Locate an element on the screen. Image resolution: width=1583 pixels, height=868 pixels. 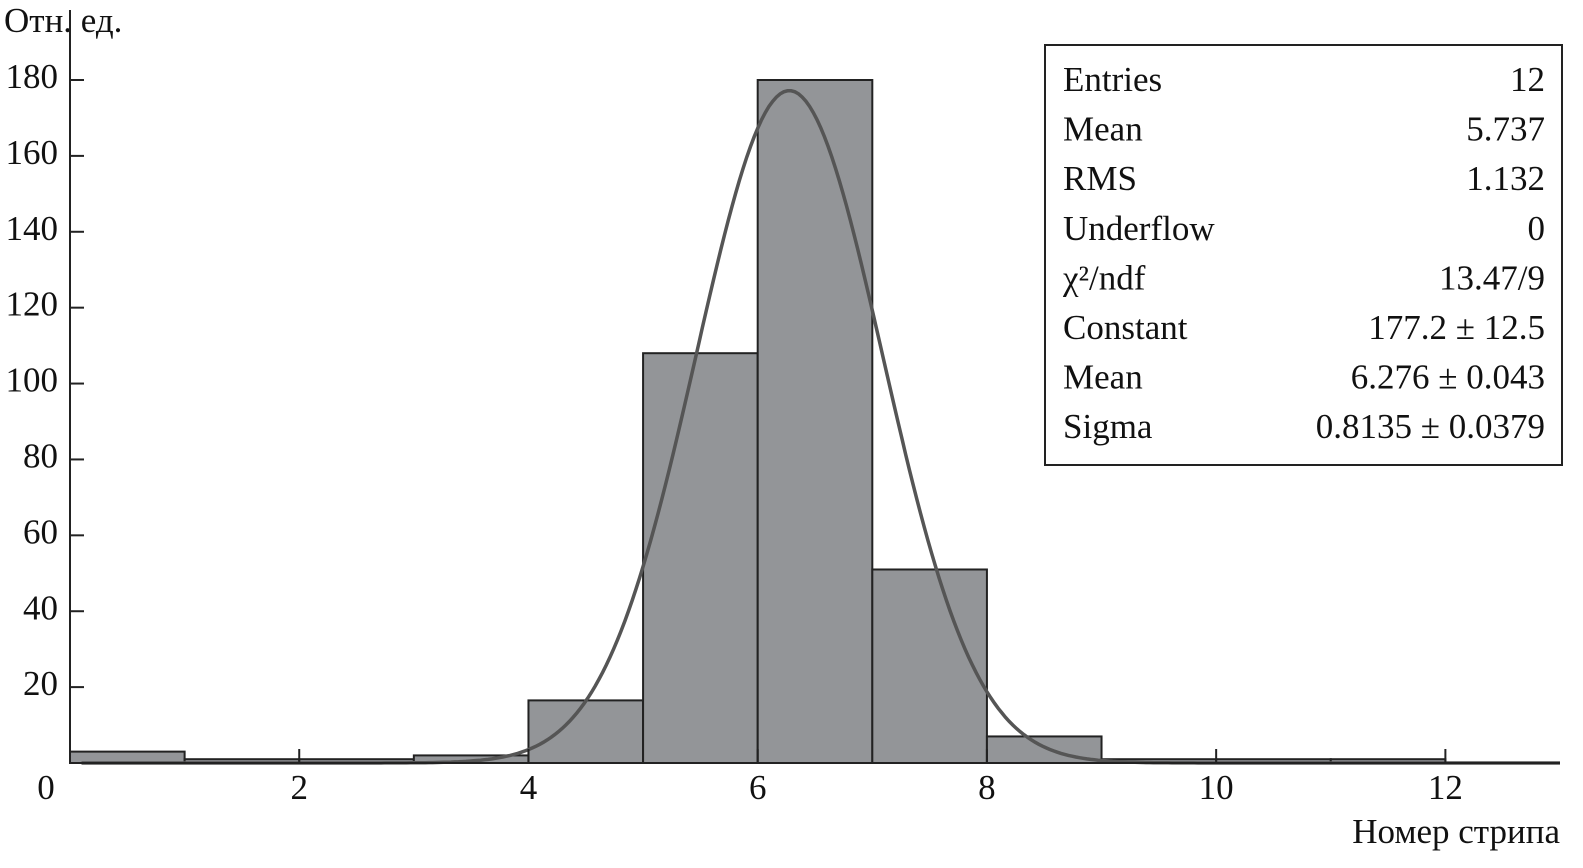
stats-value: 13.47/9 is located at coordinates (1492, 277).